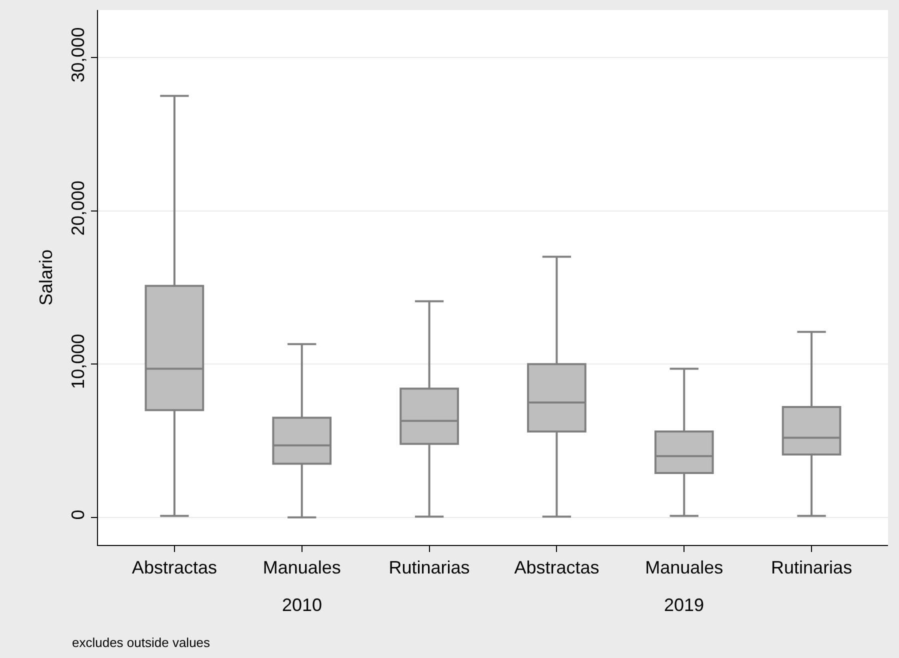 Image resolution: width=899 pixels, height=658 pixels. Describe the element at coordinates (141, 642) in the screenshot. I see `text: excludes outside values` at that location.